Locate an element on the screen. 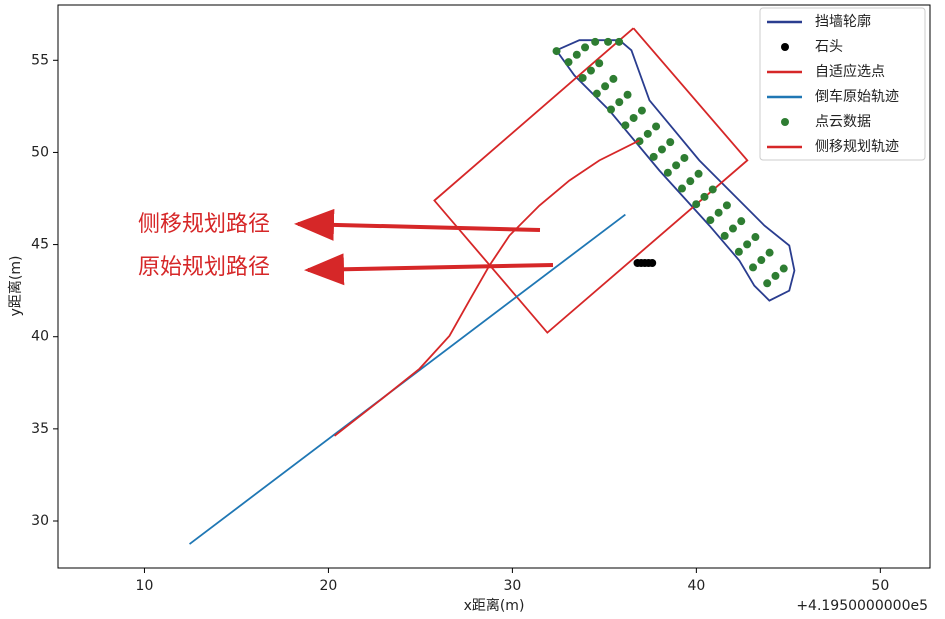 This screenshot has height=619, width=945. y-axis-label: y距离(m) is located at coordinates (15, 286).